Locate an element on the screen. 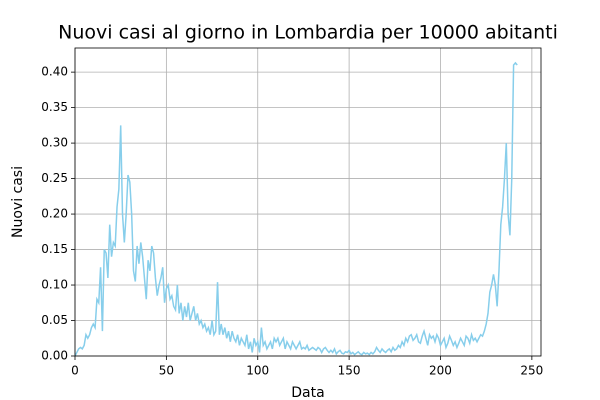 This screenshot has width=600, height=400. y-tick-label: 0.20 is located at coordinates (54, 214).